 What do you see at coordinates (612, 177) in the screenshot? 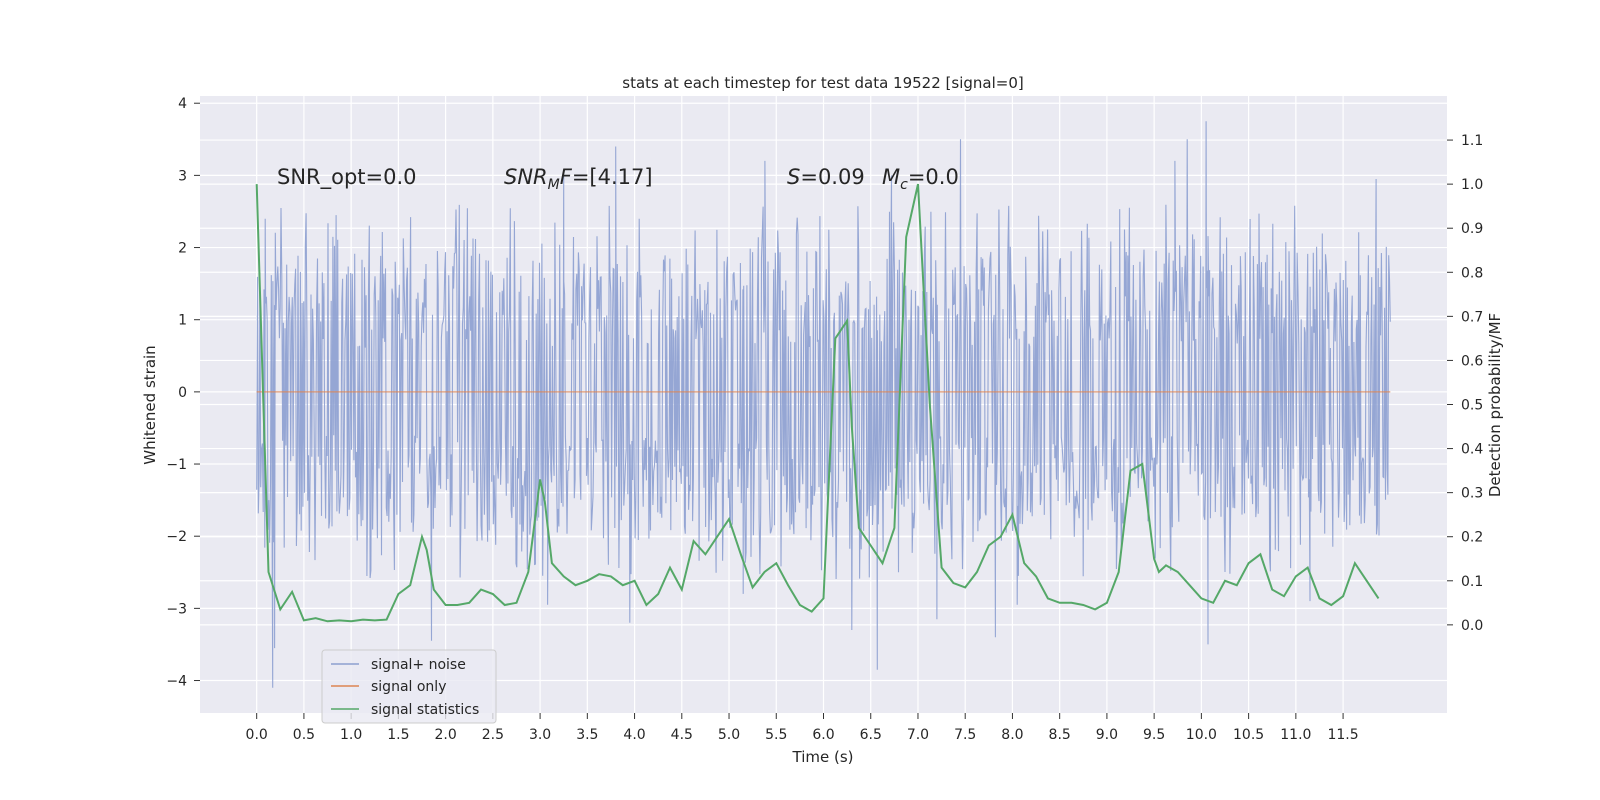
I see `annotation-snr-mf-value: =[4.17]` at bounding box center [612, 177].